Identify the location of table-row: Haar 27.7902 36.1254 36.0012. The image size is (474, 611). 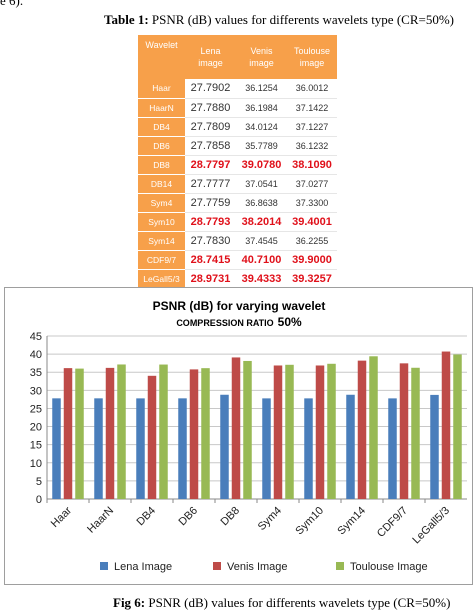
(237, 89).